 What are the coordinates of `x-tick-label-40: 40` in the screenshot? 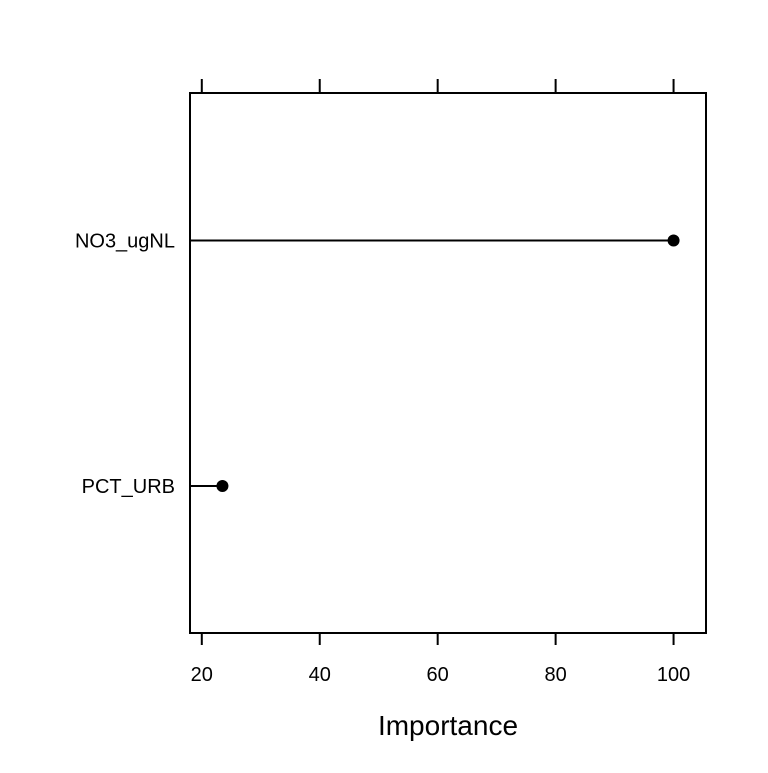 It's located at (320, 675).